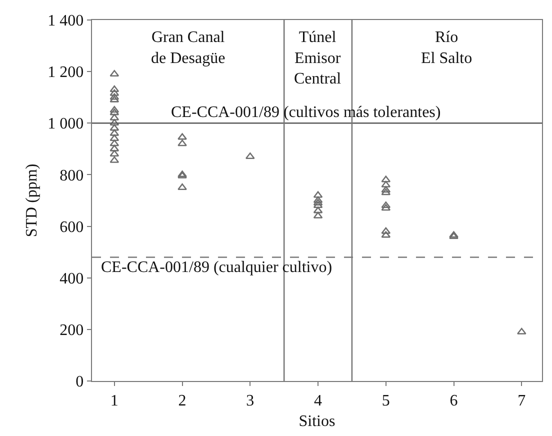  What do you see at coordinates (318, 58) in the screenshot?
I see `annotation: Túnel Emisor Central` at bounding box center [318, 58].